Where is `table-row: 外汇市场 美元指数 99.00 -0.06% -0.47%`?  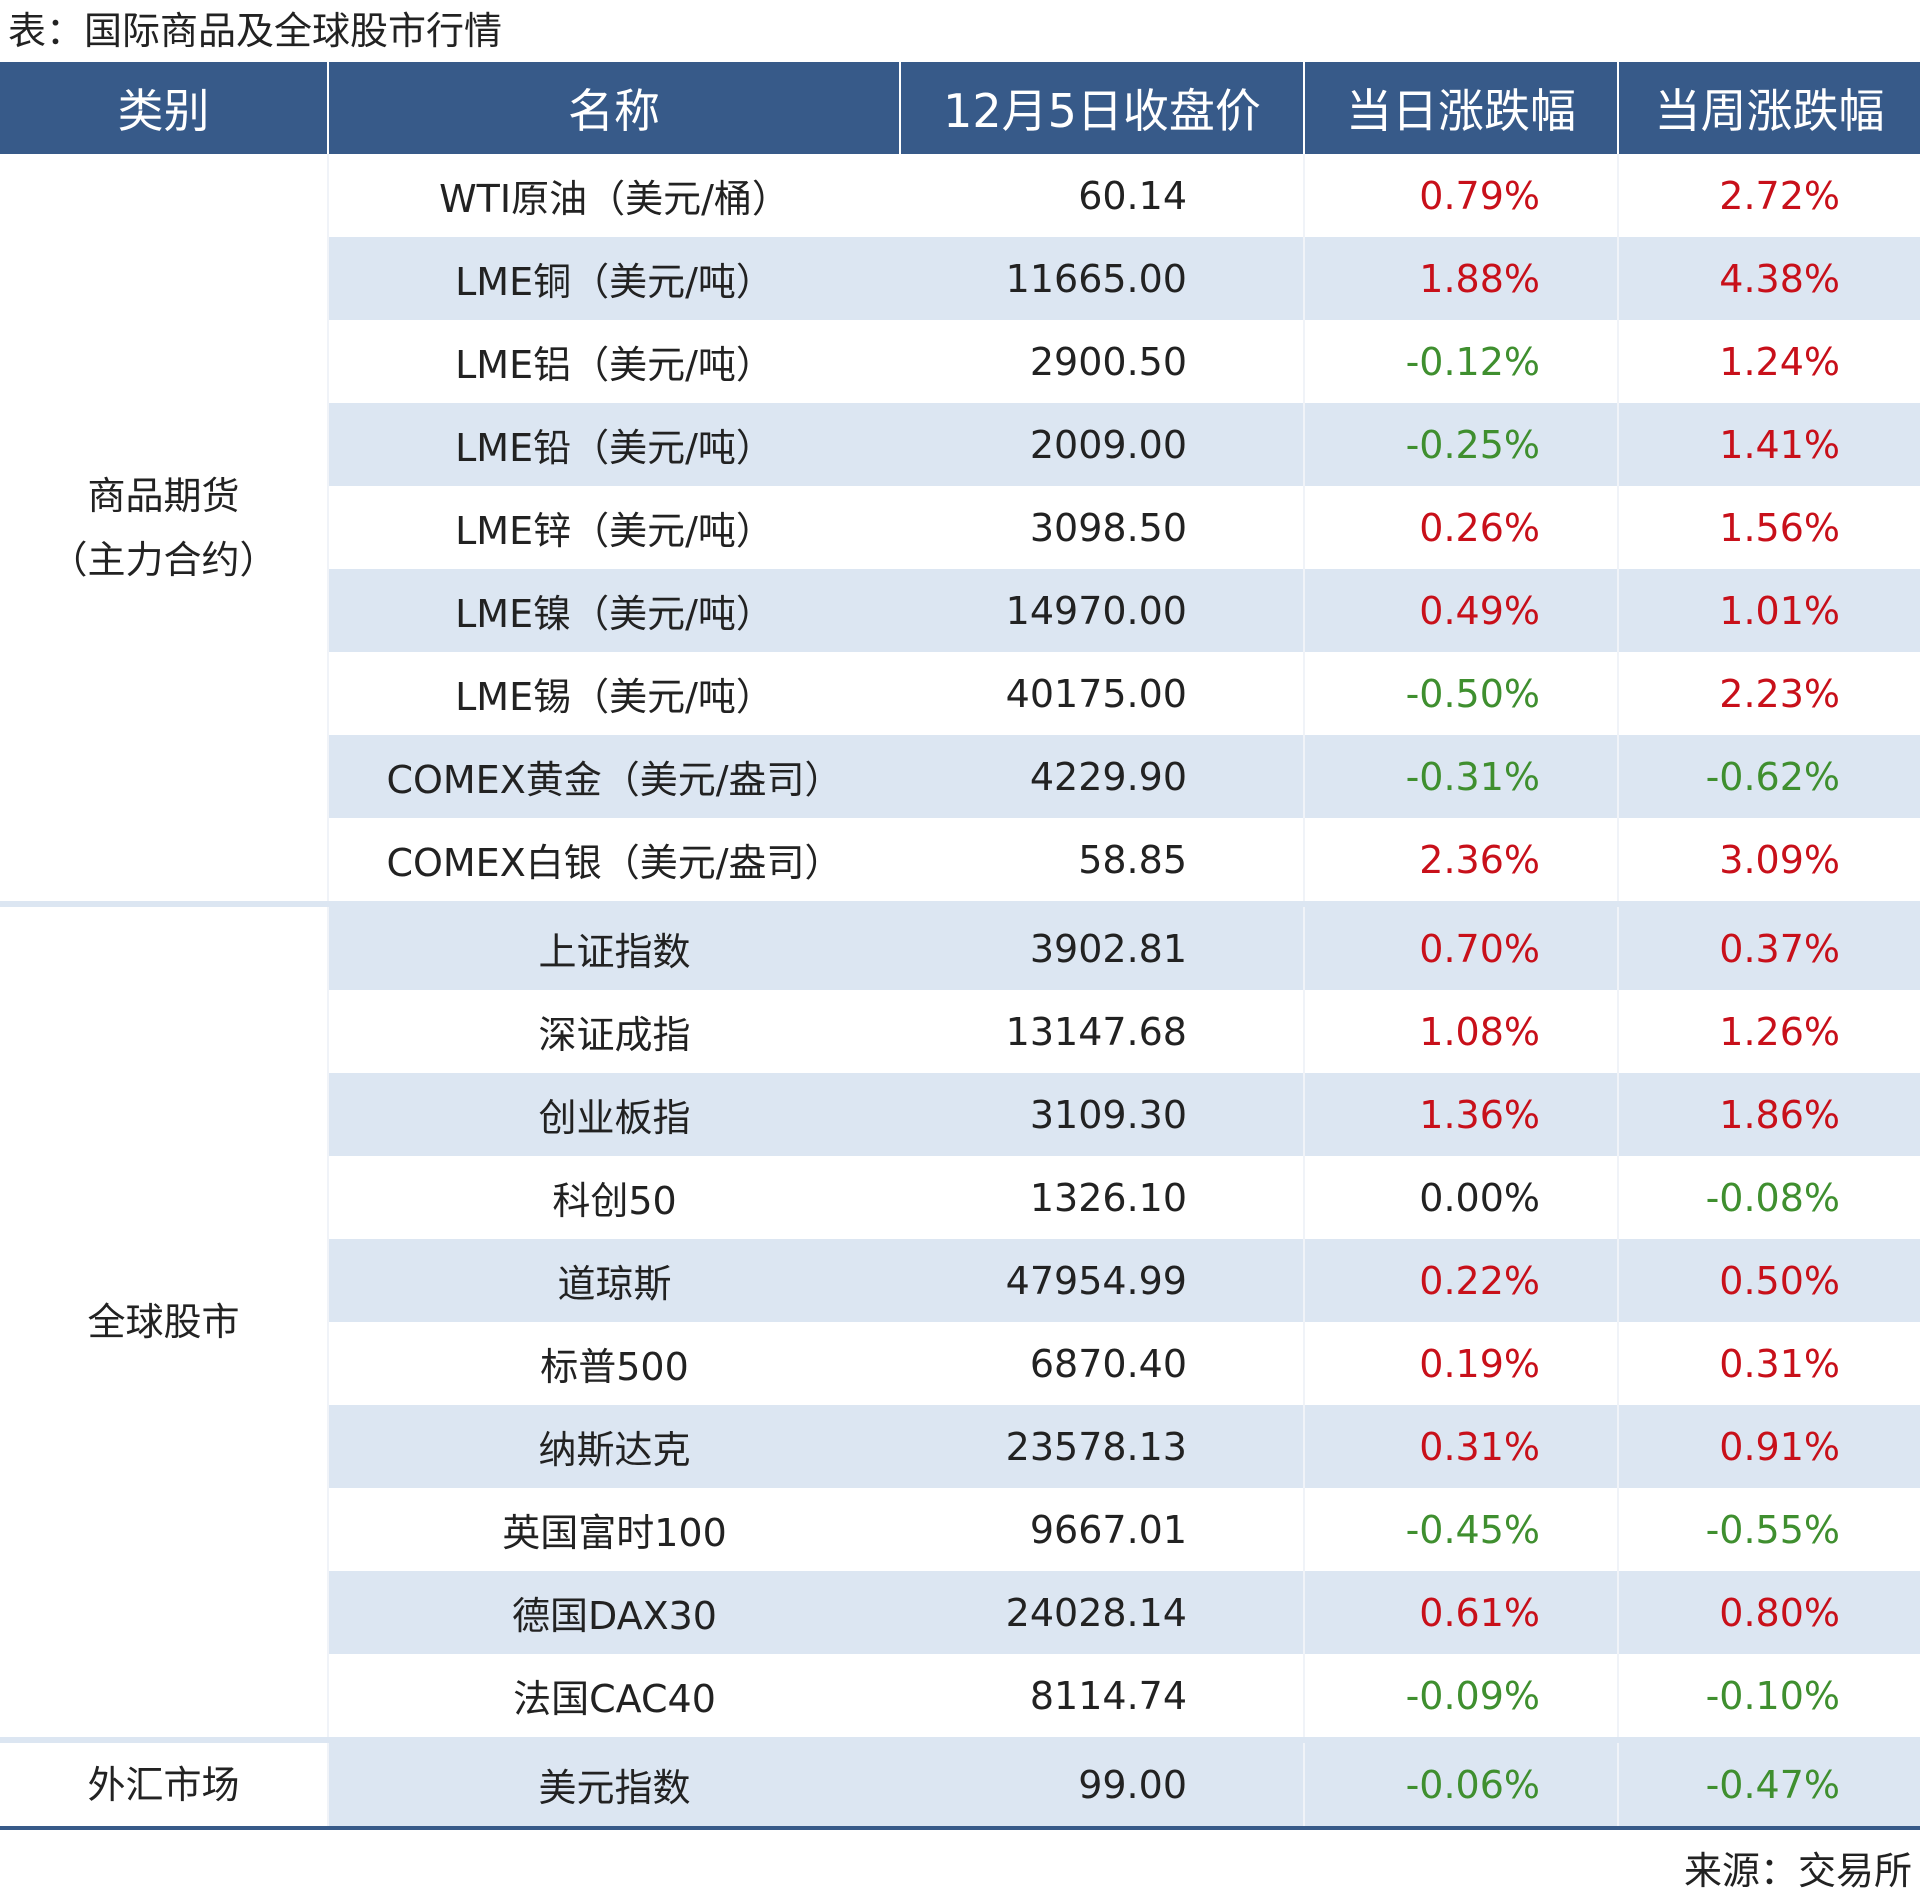 table-row: 外汇市场 美元指数 99.00 -0.06% -0.47% is located at coordinates (960, 1783).